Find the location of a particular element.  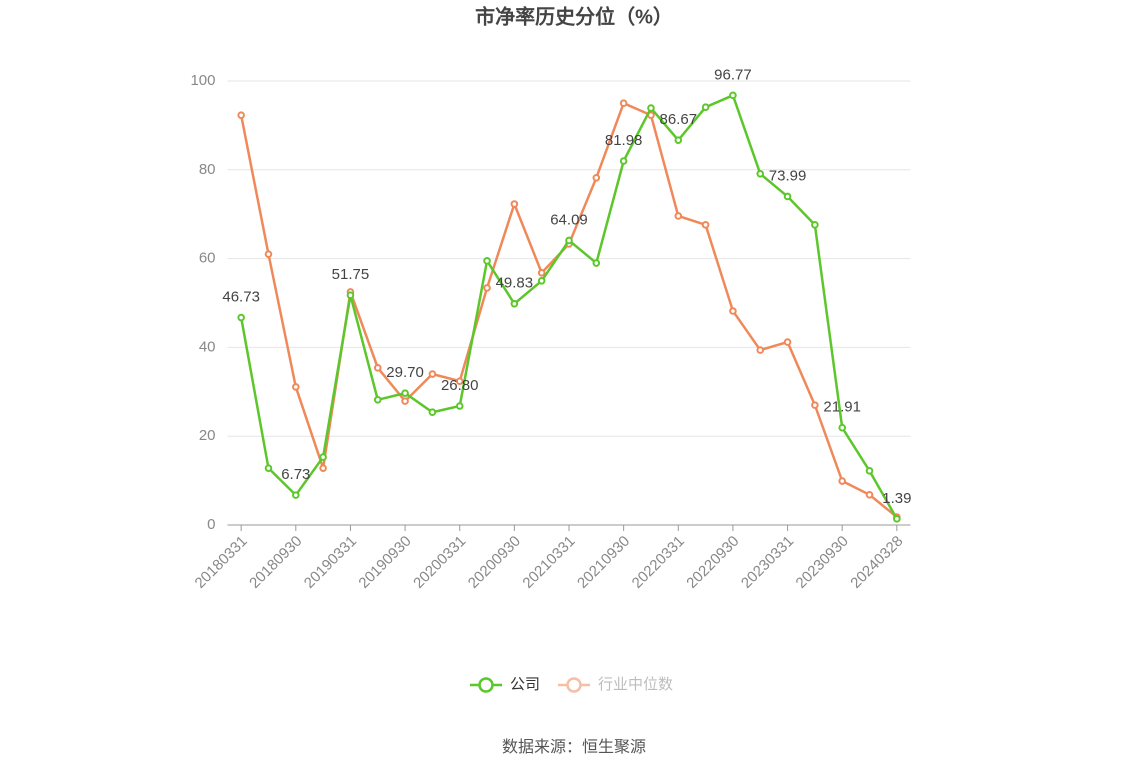

x-tick-label: 20230331 is located at coordinates (767, 562).